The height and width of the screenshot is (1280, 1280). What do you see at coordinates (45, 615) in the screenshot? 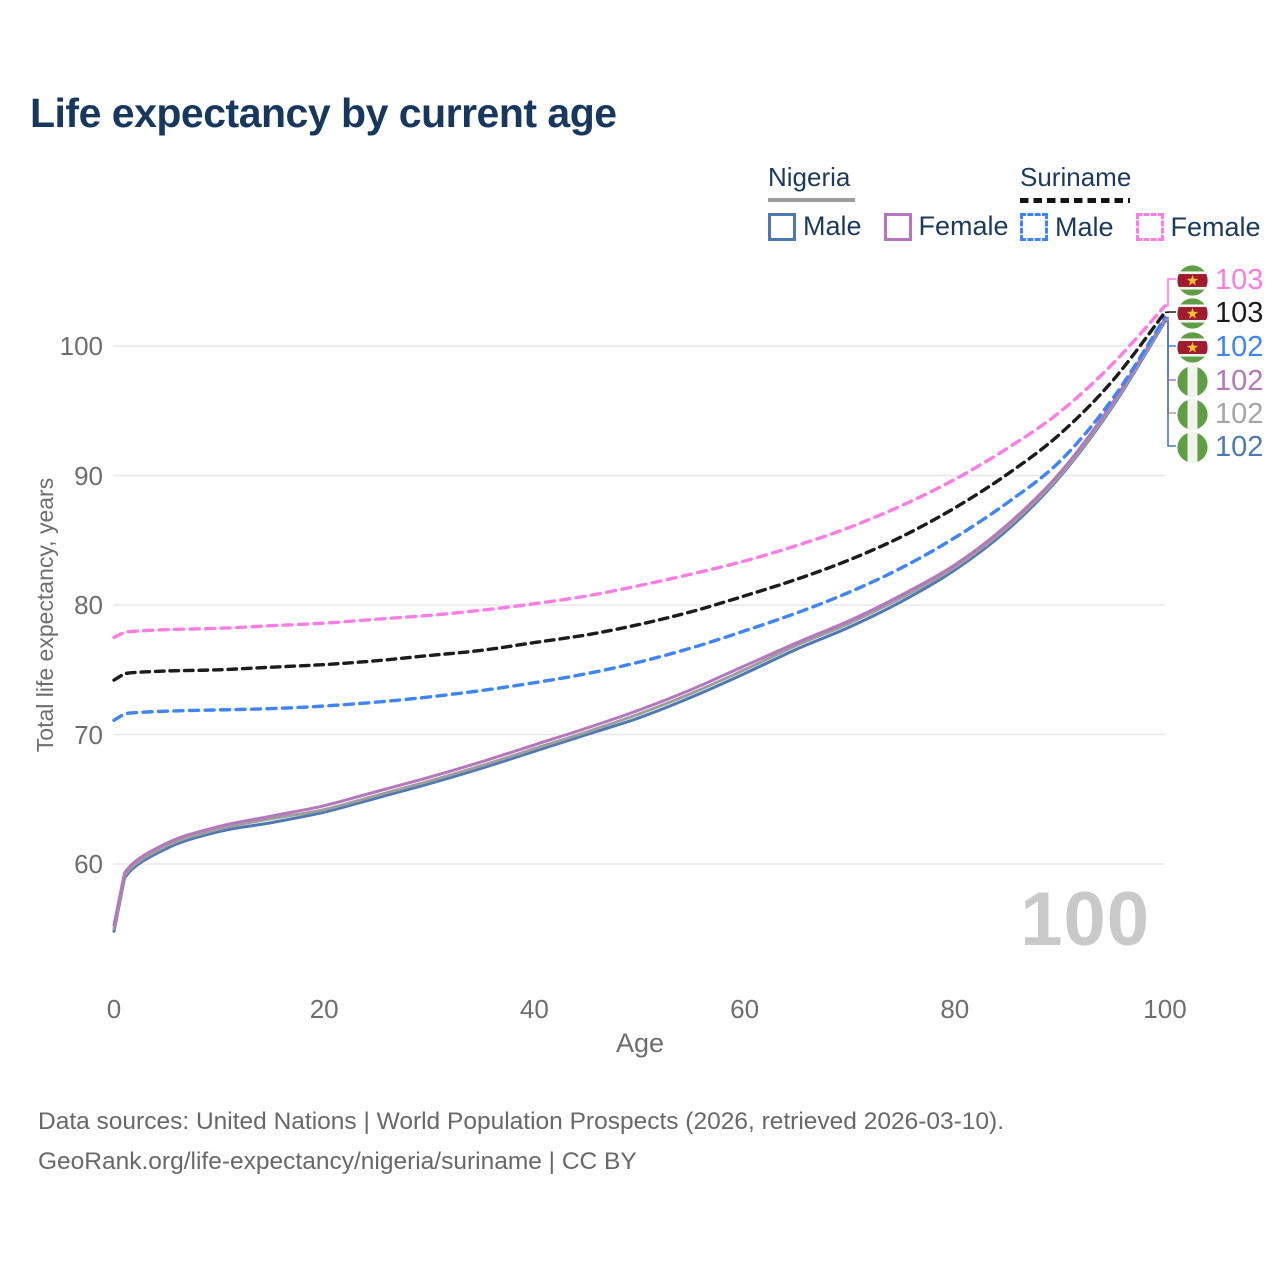
I see `y-axis-title: Total life expectancy, years` at bounding box center [45, 615].